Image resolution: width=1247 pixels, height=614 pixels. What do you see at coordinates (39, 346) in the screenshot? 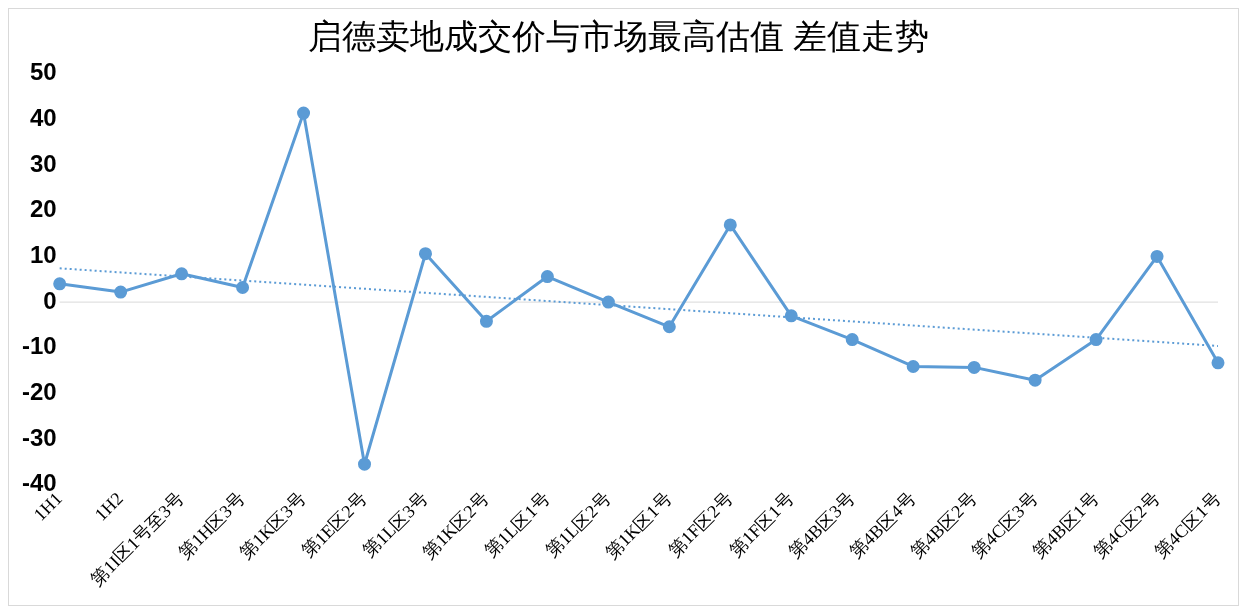
I see `y-tick-label: -10` at bounding box center [39, 346].